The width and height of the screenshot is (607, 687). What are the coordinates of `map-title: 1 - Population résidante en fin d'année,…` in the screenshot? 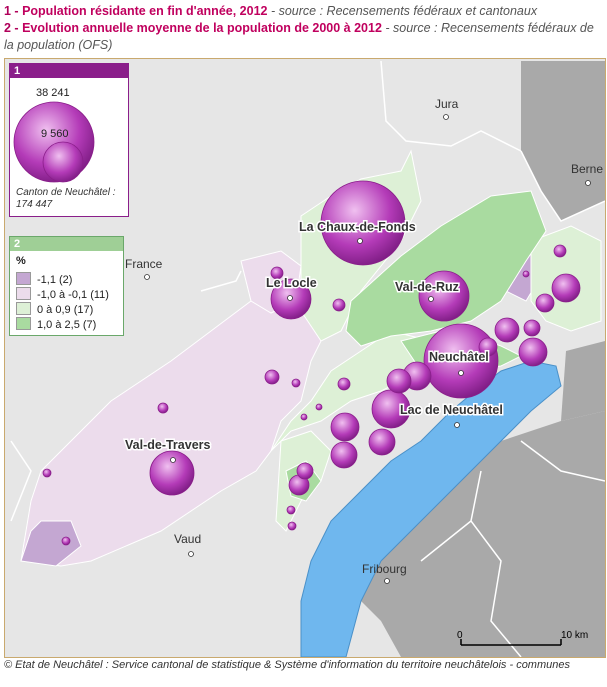 It's located at (304, 28).